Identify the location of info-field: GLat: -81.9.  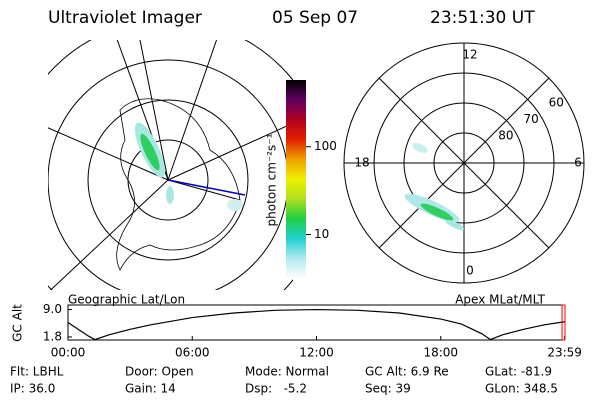
(518, 372).